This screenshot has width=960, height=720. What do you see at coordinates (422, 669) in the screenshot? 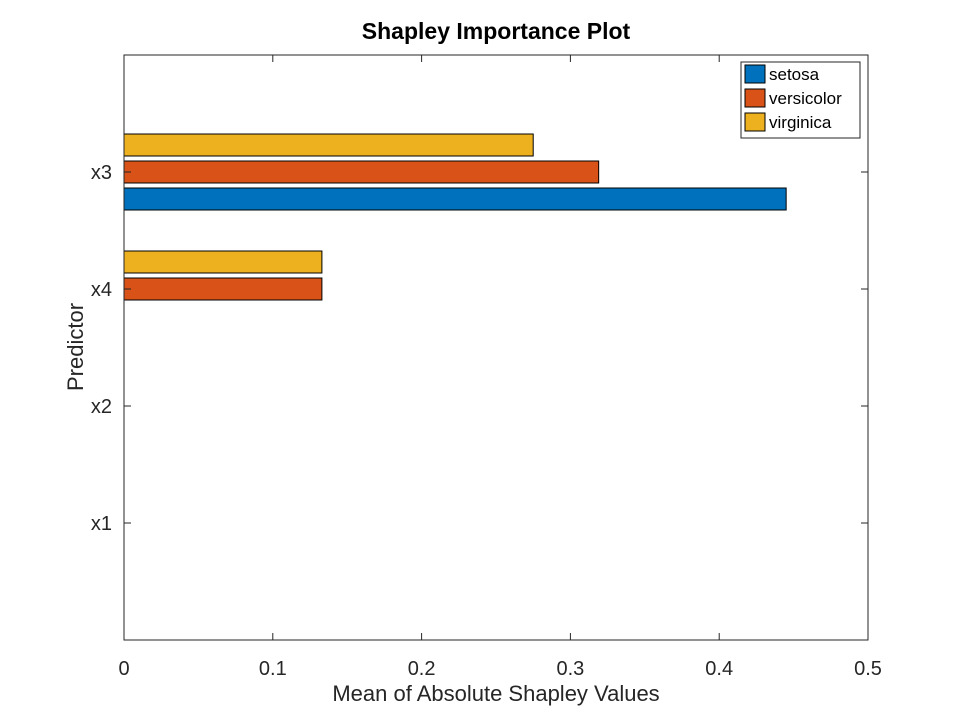
I see `x-tick-label: 0.2` at bounding box center [422, 669].